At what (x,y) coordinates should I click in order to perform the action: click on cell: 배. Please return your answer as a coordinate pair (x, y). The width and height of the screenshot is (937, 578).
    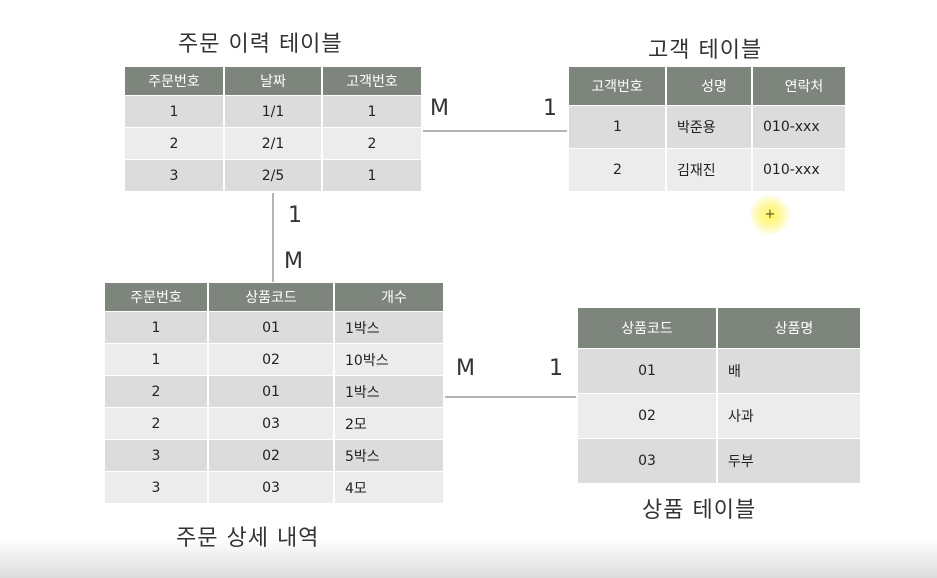
    Looking at the image, I should click on (789, 371).